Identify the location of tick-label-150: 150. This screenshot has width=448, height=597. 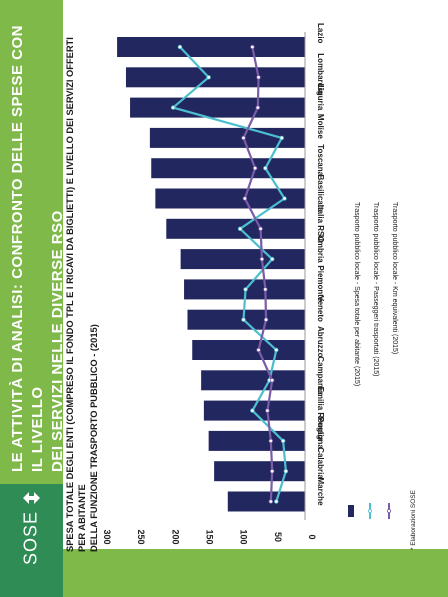
(210, 536).